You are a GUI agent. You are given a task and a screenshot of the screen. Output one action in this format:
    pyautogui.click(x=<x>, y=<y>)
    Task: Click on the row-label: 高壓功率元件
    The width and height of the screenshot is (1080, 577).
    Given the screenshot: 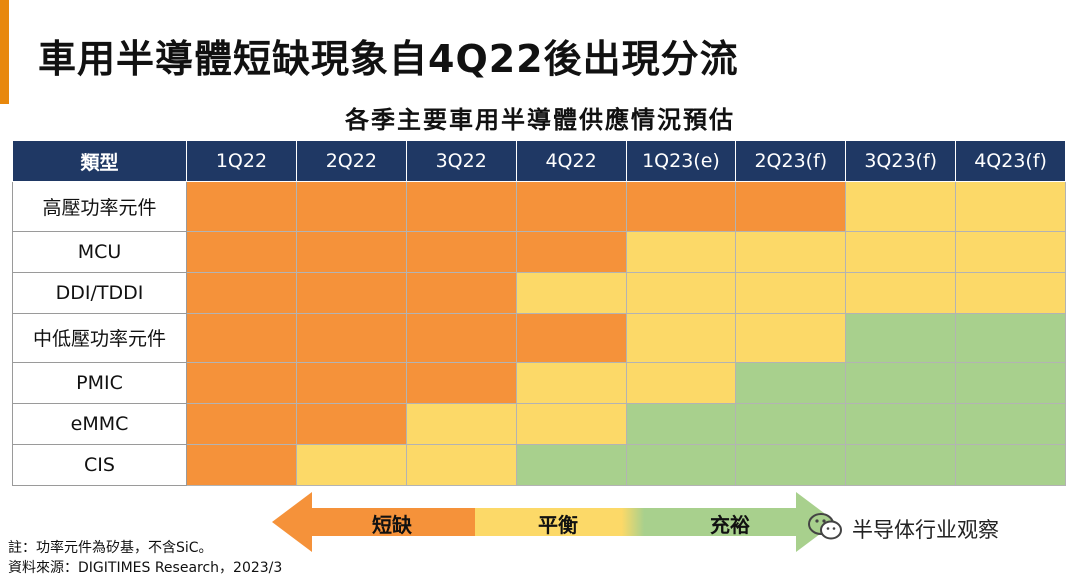 What is the action you would take?
    pyautogui.click(x=99, y=206)
    